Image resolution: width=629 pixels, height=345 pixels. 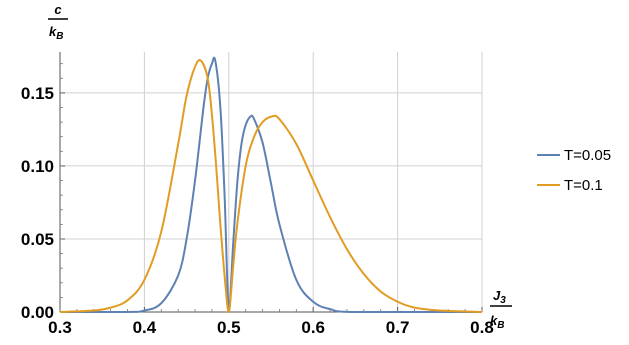 What do you see at coordinates (501, 309) in the screenshot?
I see `x-axis-label: J3 kB` at bounding box center [501, 309].